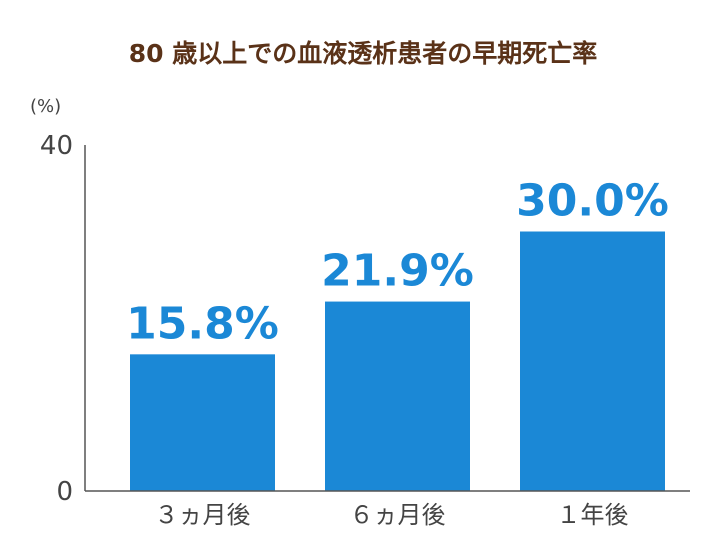 This screenshot has width=726, height=545. I want to click on x-tick-label: ３ヵ月後, so click(203, 515).